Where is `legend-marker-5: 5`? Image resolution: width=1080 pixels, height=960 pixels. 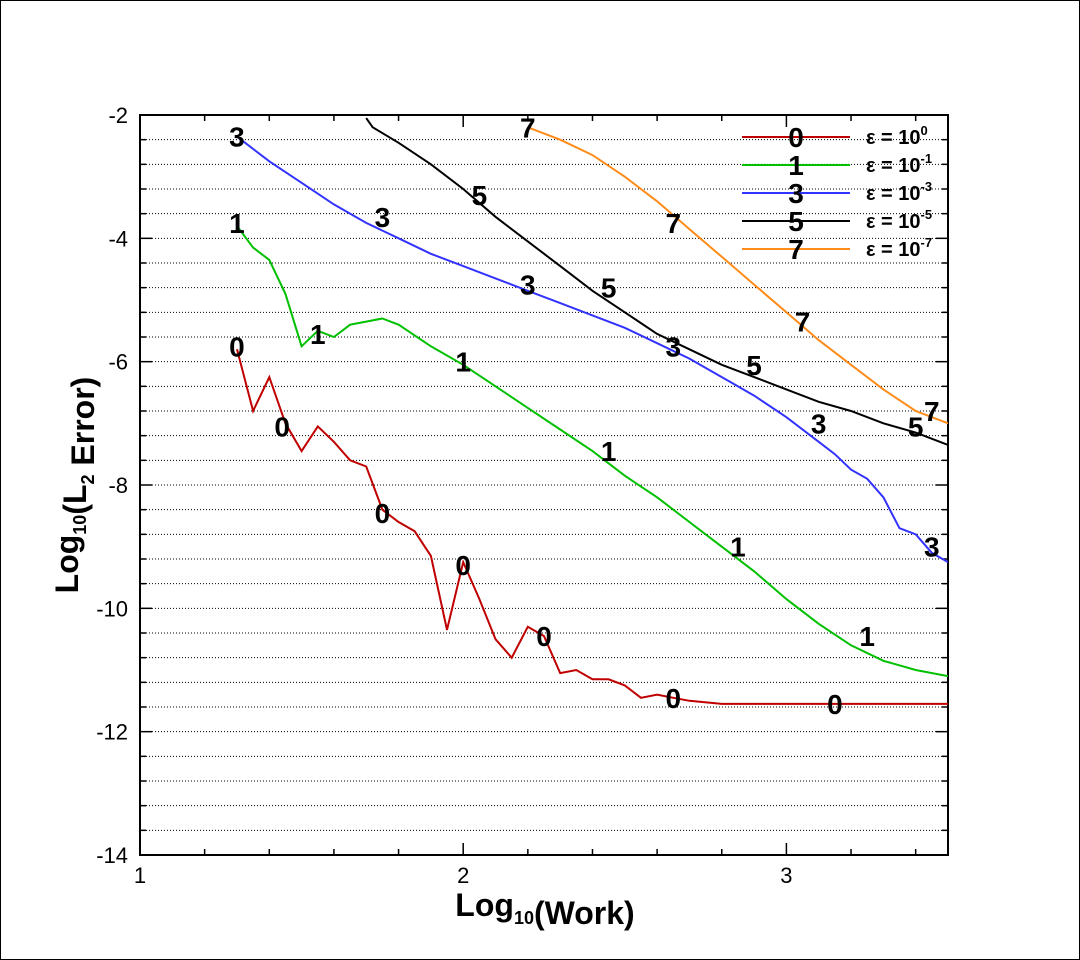 legend-marker-5: 5 is located at coordinates (796, 221).